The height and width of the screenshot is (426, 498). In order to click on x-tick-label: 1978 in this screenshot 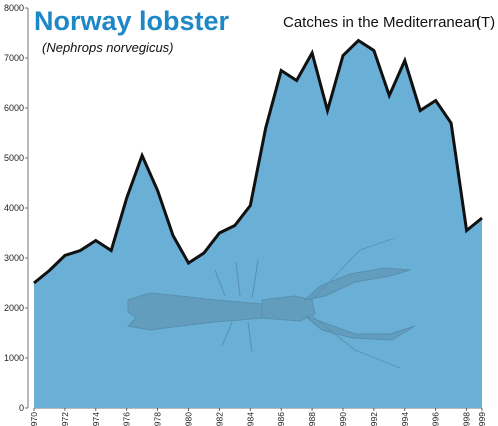, I will do `click(158, 419)`.